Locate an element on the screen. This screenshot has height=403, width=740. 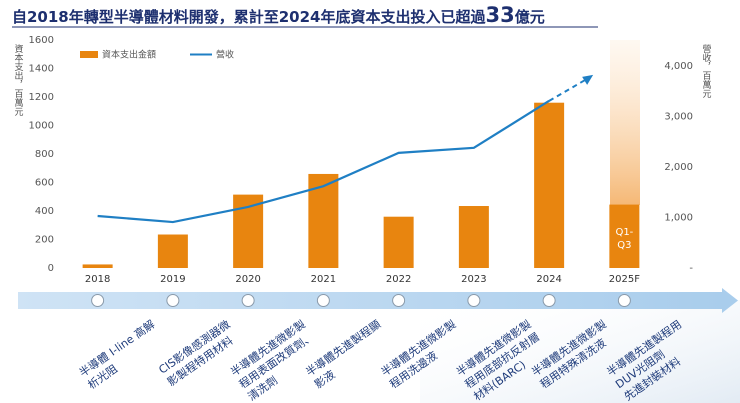
timeline is located at coordinates (370, 300).